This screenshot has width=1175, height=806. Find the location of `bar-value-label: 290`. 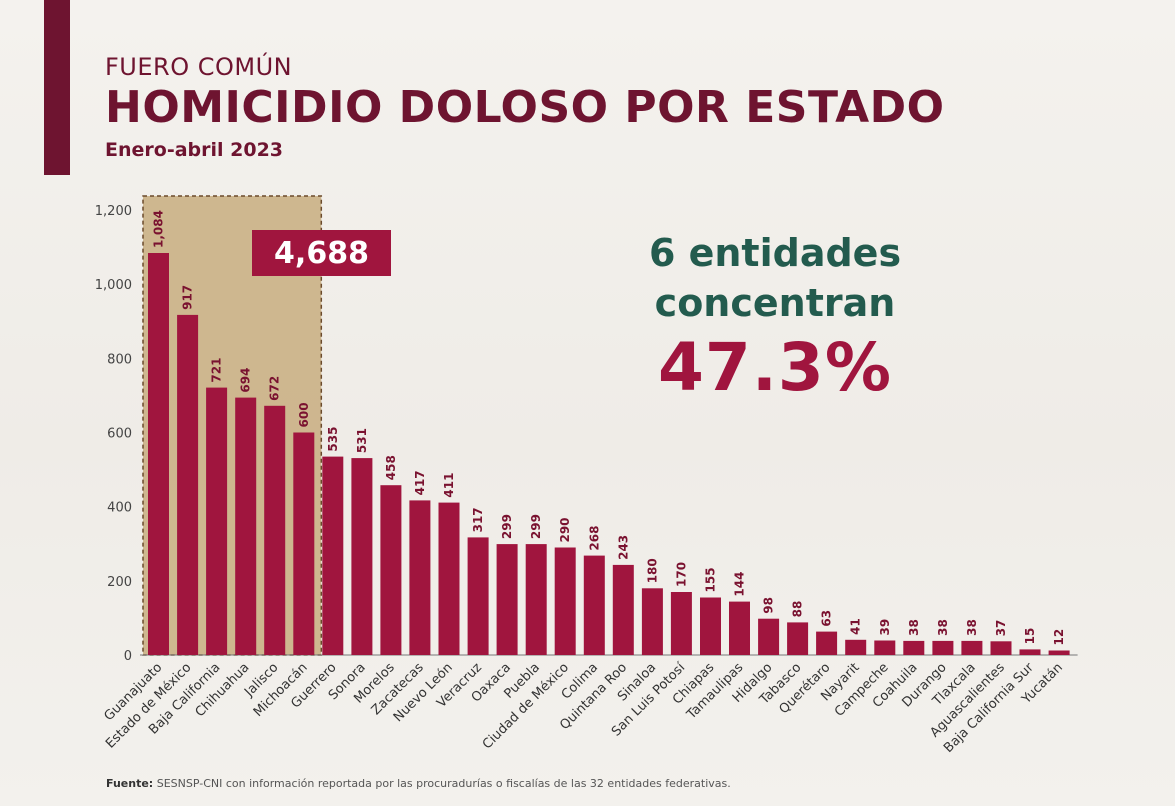

bar-value-label: 290 is located at coordinates (565, 529).